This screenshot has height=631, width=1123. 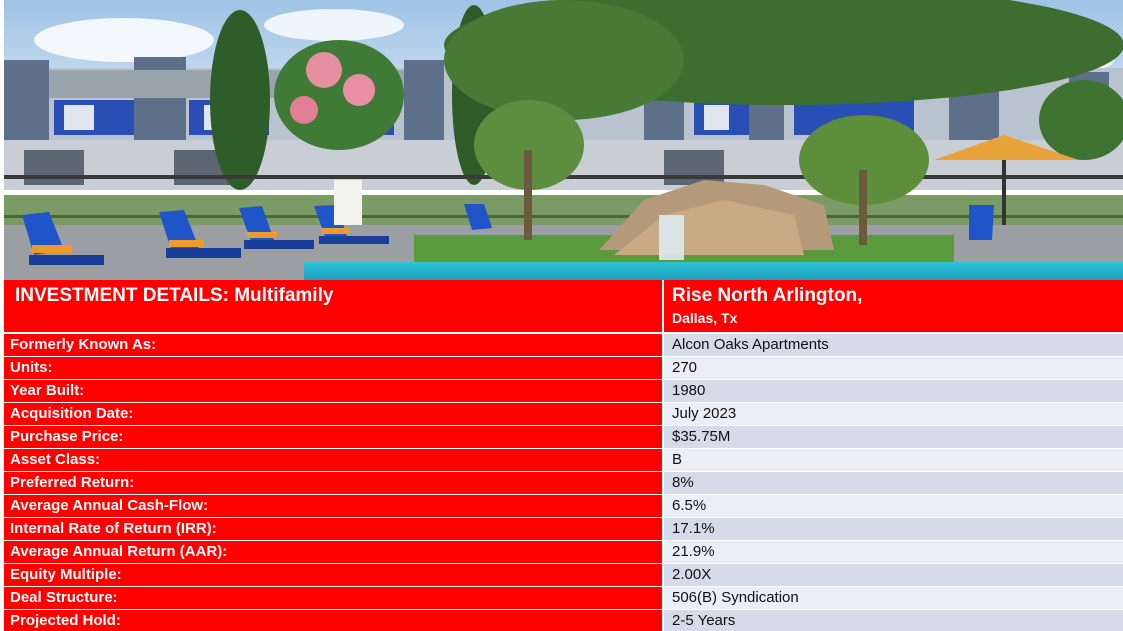 I want to click on row-label: Purchase Price:, so click(x=334, y=437).